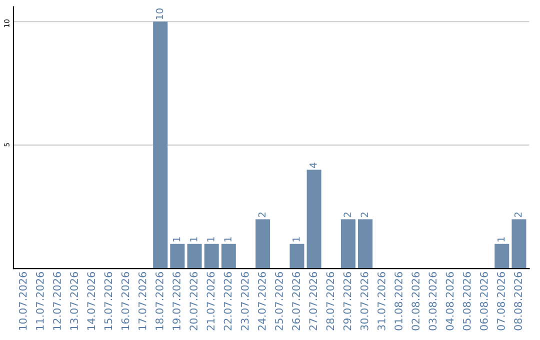 This screenshot has height=340, width=540. Describe the element at coordinates (176, 301) in the screenshot. I see `x-tick-label: 19.07.2026` at that location.